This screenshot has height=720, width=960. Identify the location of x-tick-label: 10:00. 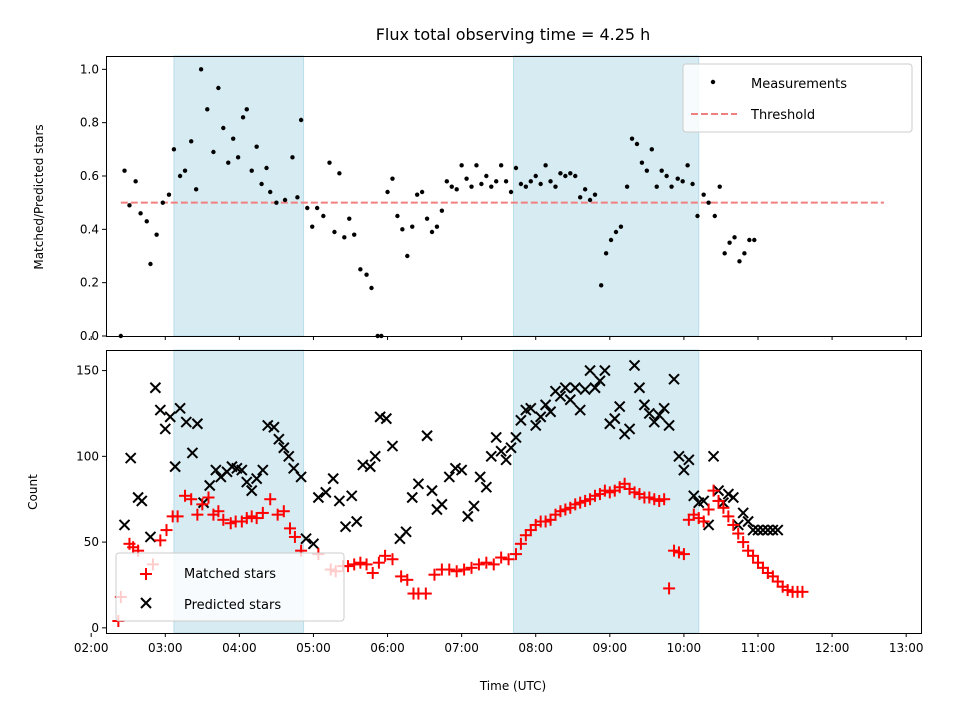
(684, 648).